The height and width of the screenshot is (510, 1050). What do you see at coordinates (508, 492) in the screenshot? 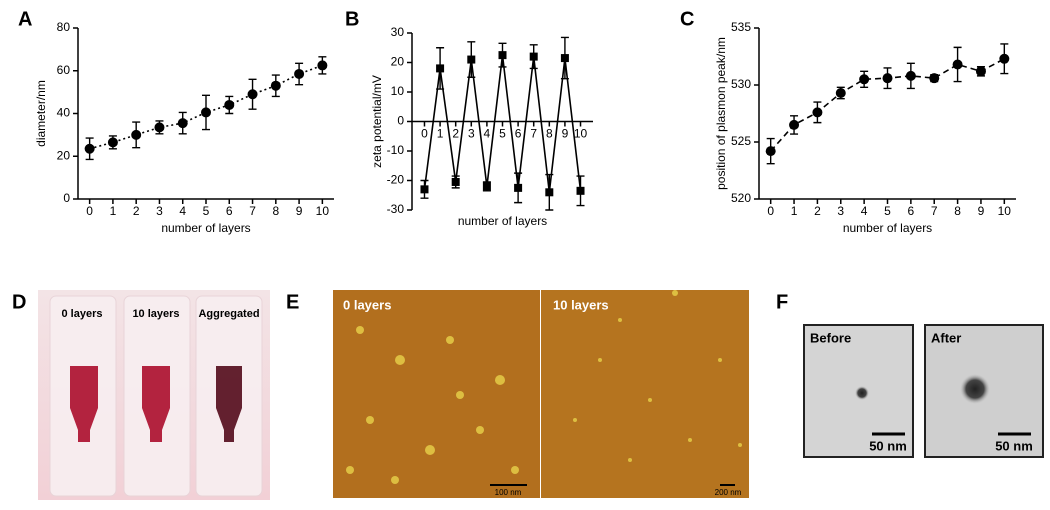
I see `scale-label: 100 nm` at bounding box center [508, 492].